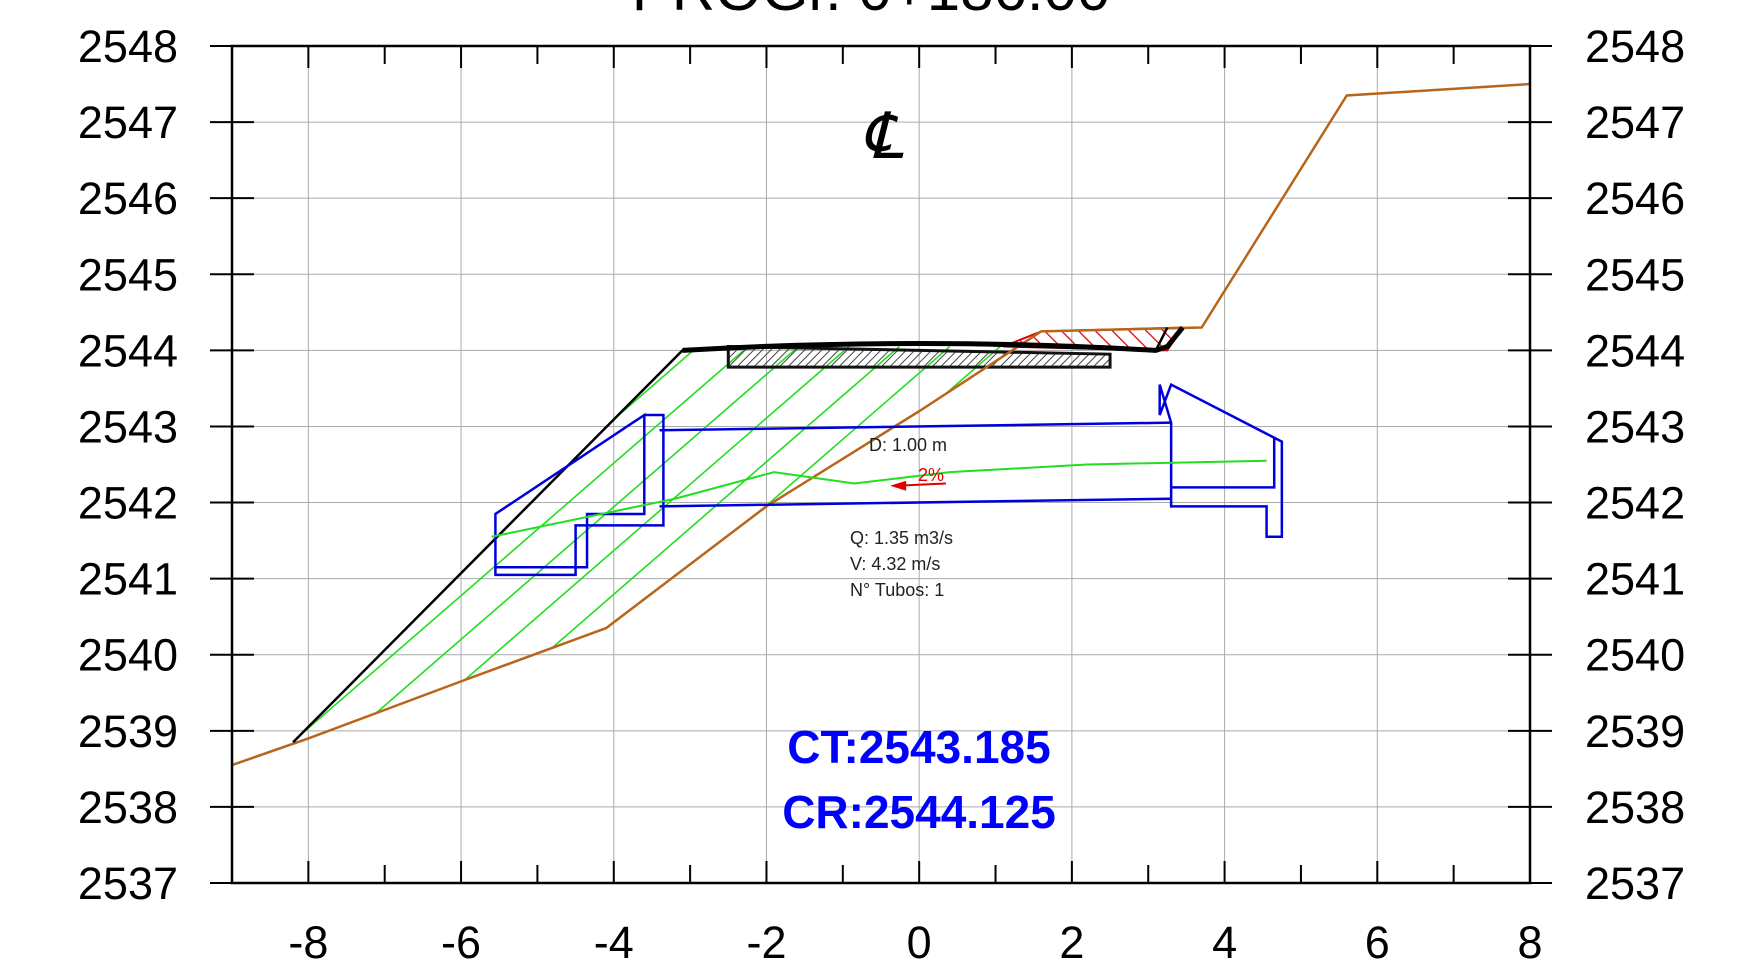  I want to click on velocity-label: V: 4.32 m/s, so click(895, 564).